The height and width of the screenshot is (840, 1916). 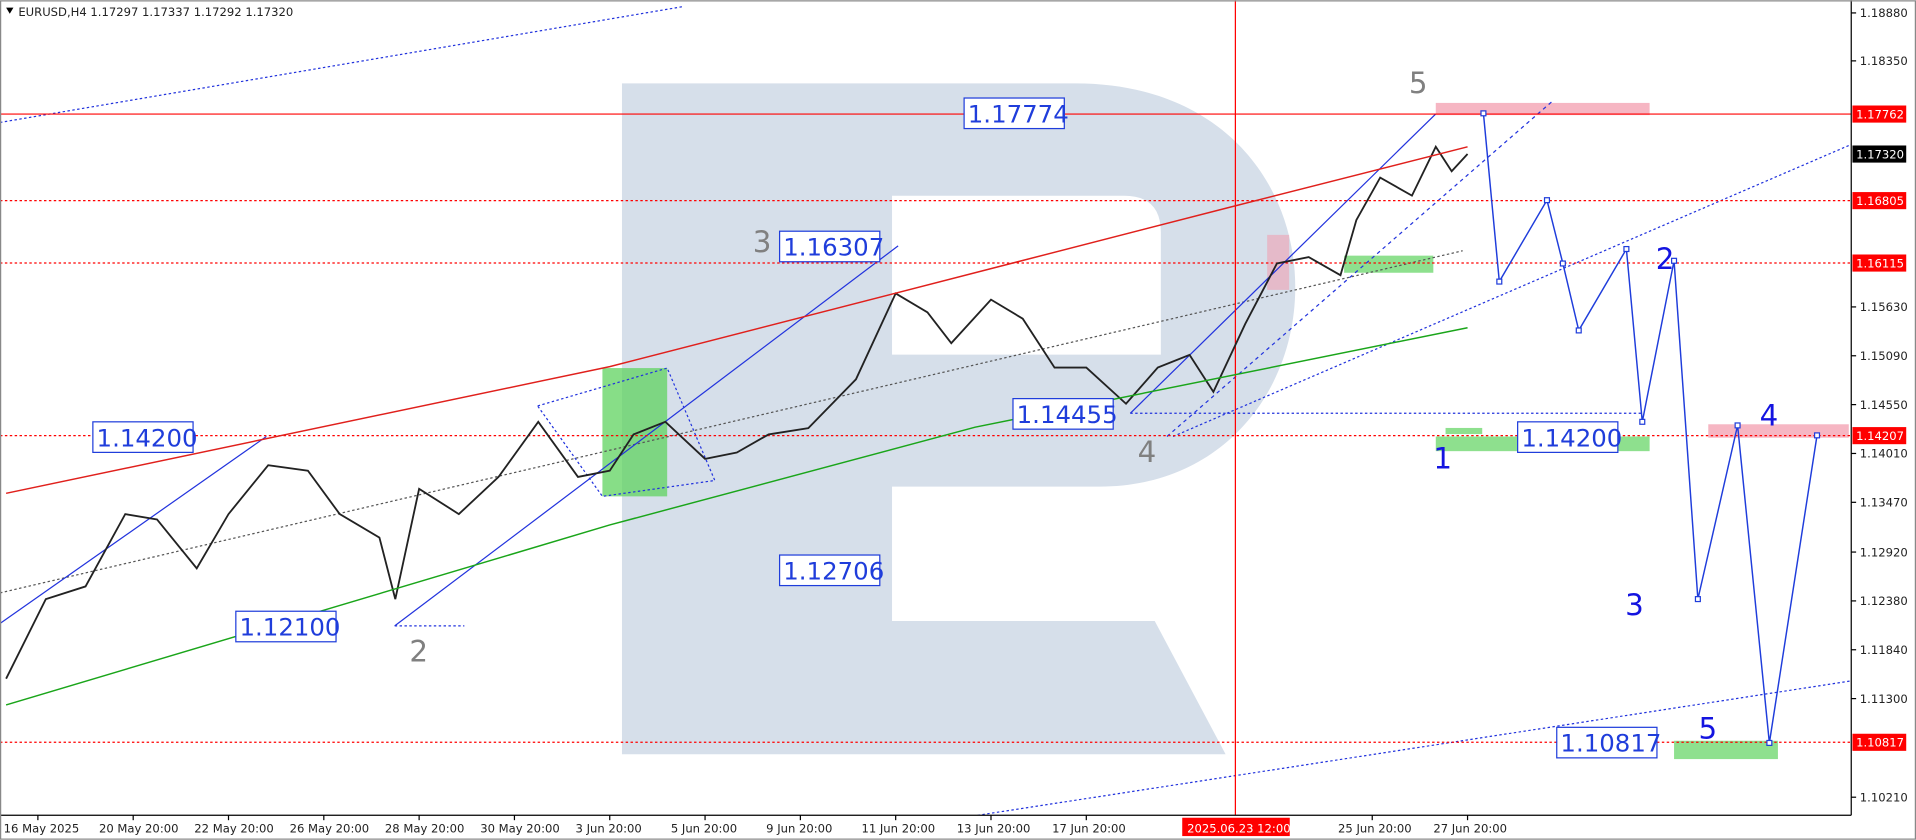 What do you see at coordinates (1470, 828) in the screenshot?
I see `x-tick-label: 27 Jun 20:00` at bounding box center [1470, 828].